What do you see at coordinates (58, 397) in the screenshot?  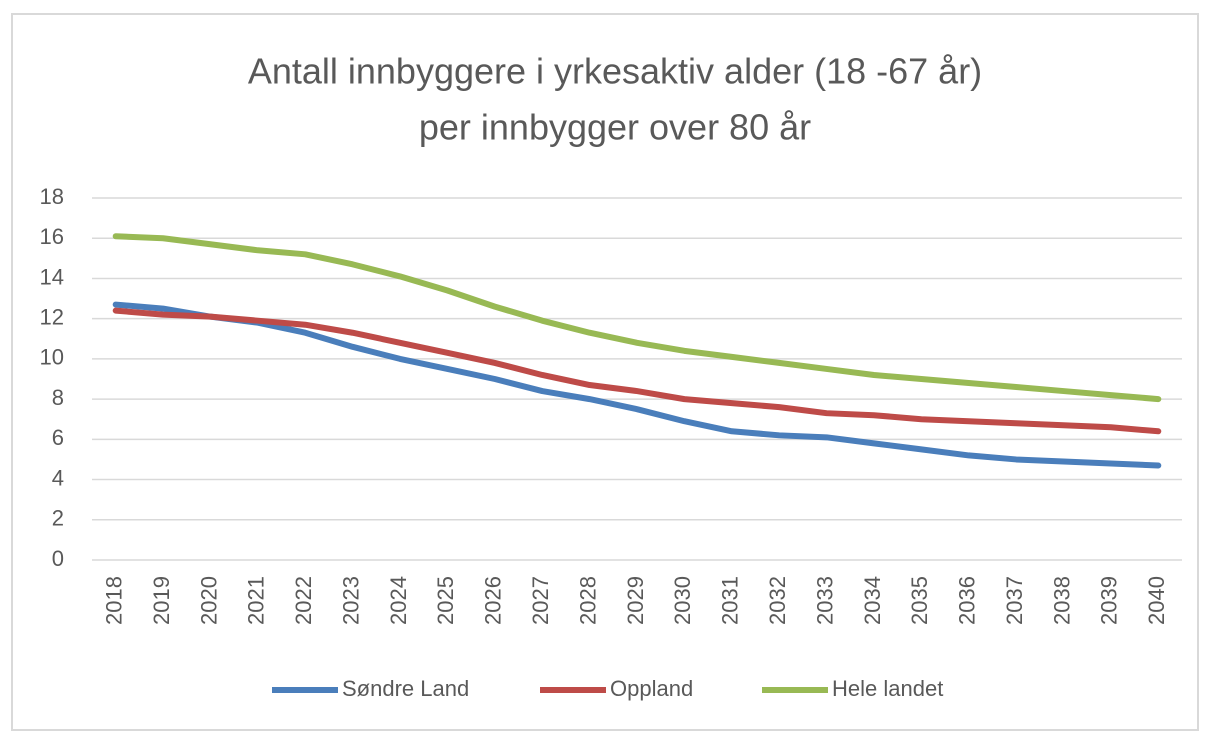 I see `y-tick-label: 8` at bounding box center [58, 397].